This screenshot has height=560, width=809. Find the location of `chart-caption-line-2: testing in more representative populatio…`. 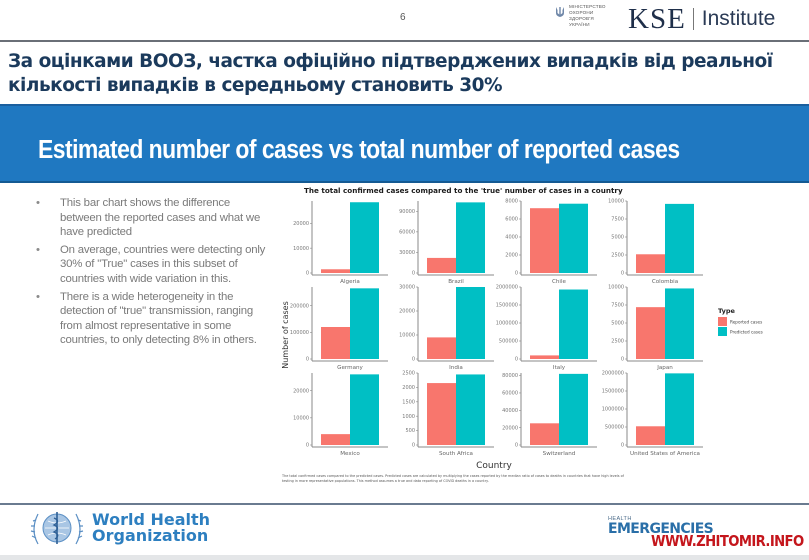

chart-caption-line-2: testing in more representative populatio… is located at coordinates (385, 481).